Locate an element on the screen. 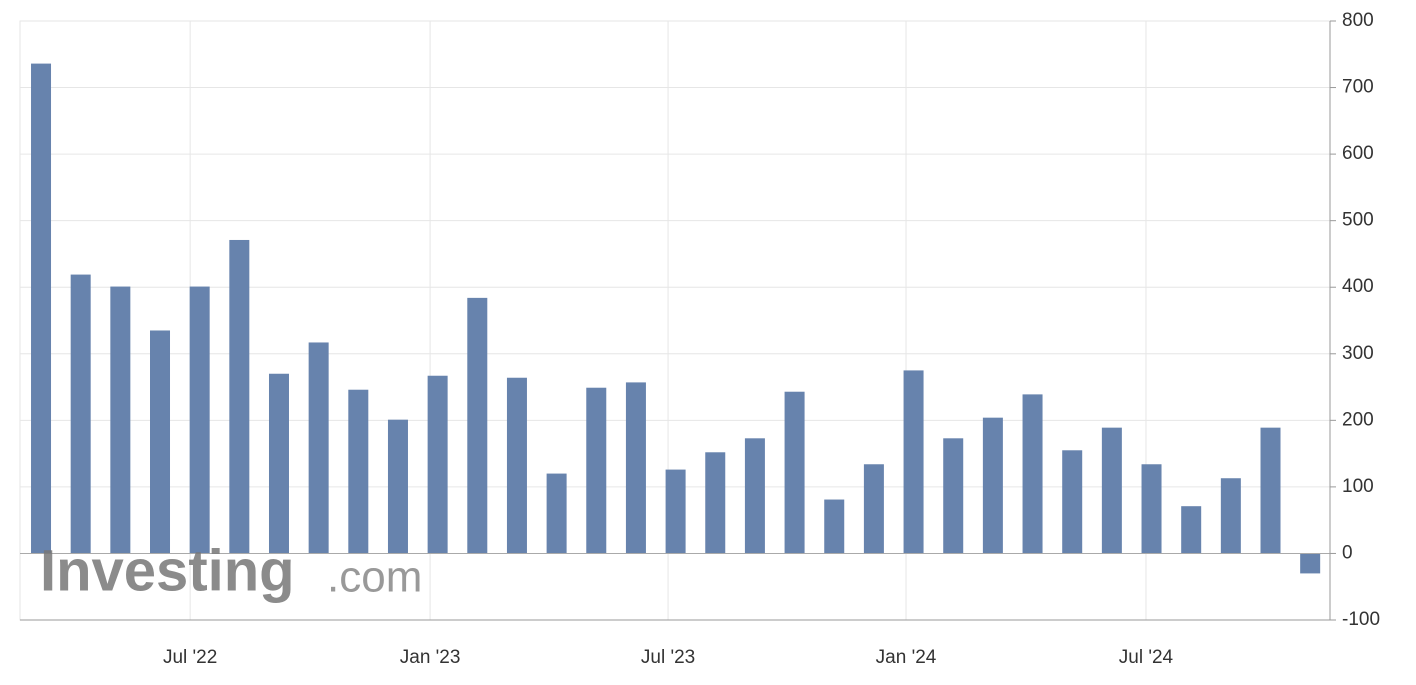 The height and width of the screenshot is (685, 1416). y-tick-label: 800 is located at coordinates (1358, 20).